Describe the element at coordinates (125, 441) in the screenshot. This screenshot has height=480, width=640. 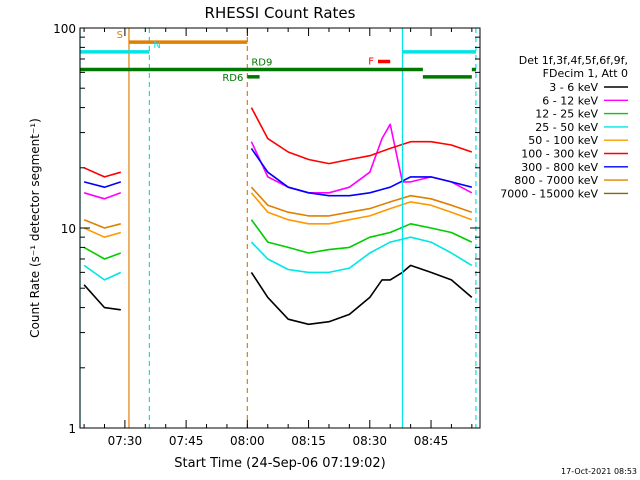
I see `x-tick-label-07-30: 07:30` at that location.